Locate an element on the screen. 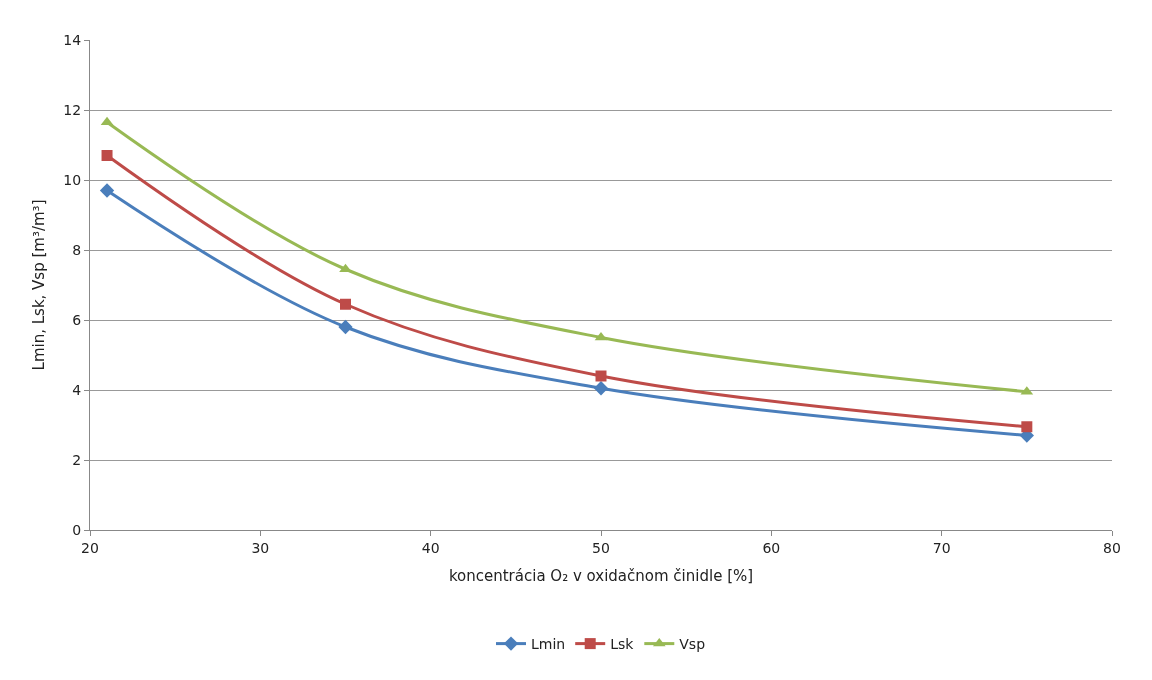  x-tick-label: 70 is located at coordinates (941, 547).